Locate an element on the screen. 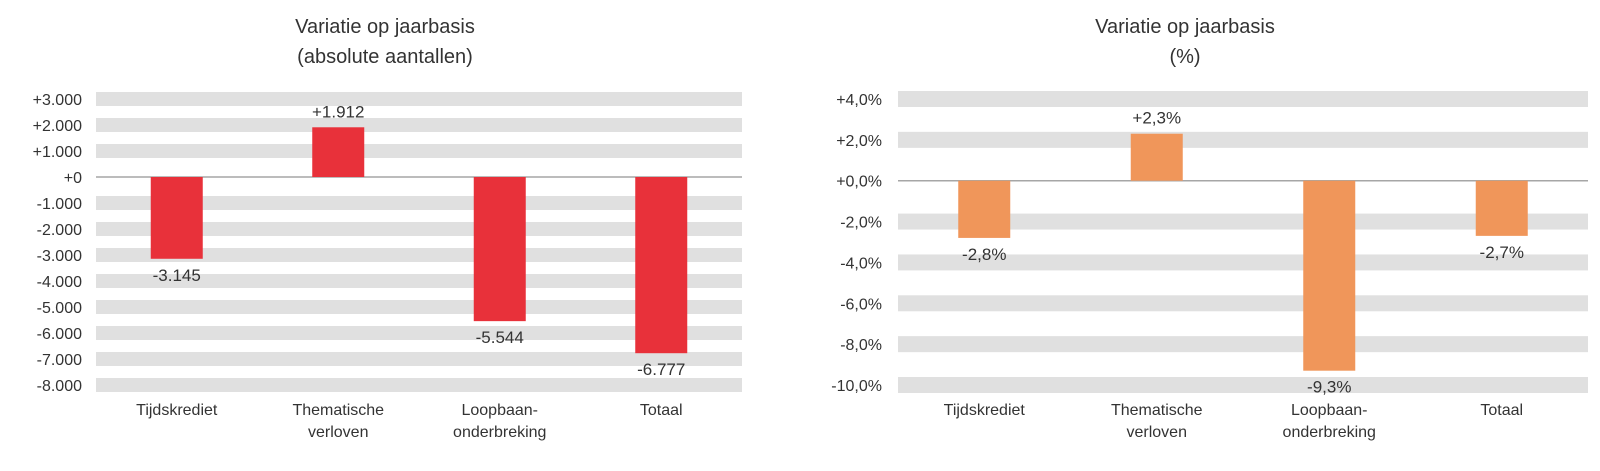 This screenshot has width=1600, height=471. abs-ytick-label: +3.000 is located at coordinates (57, 100).